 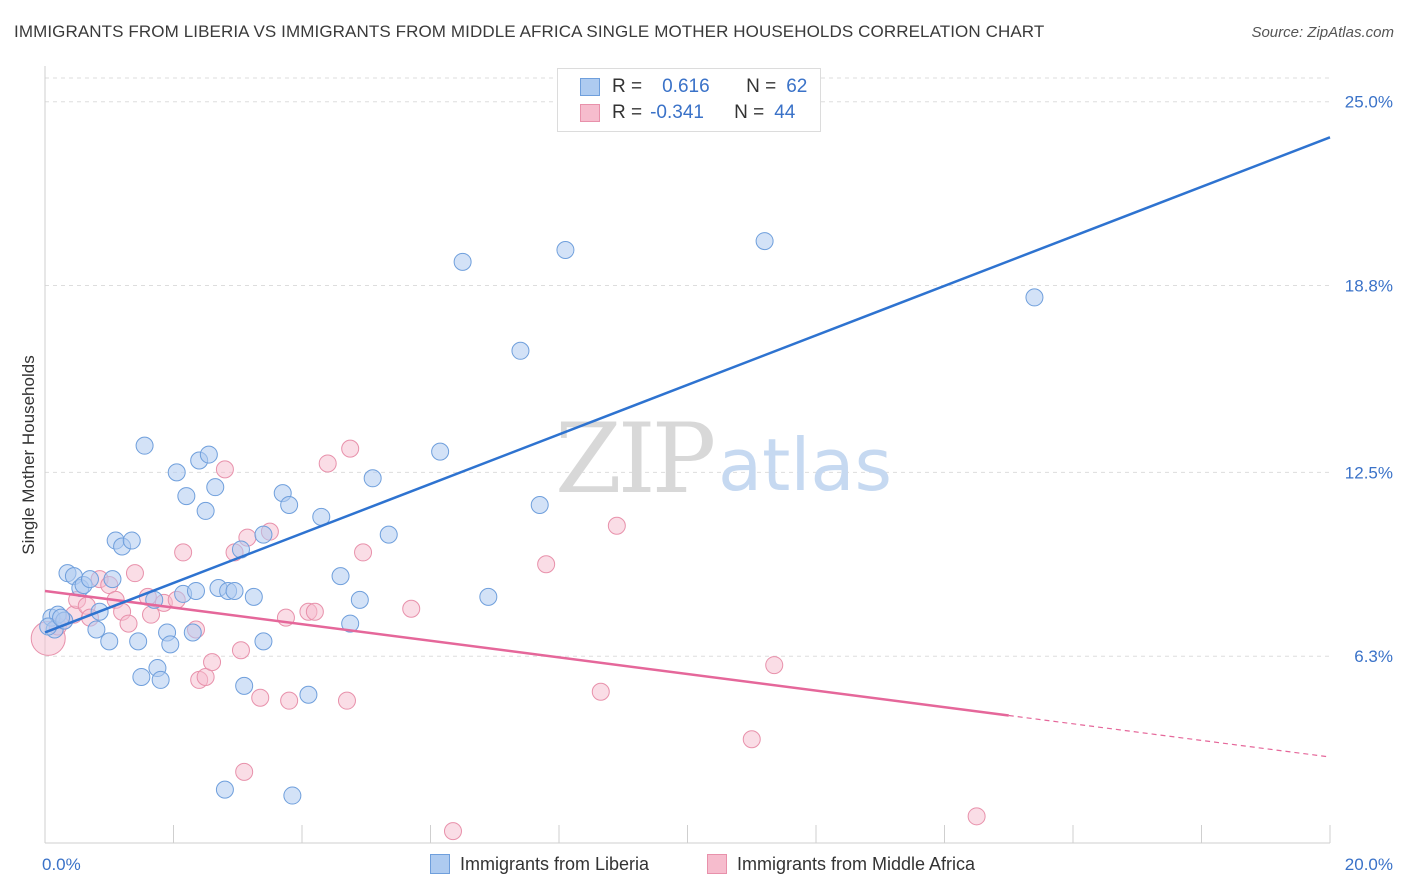 What do you see at coordinates (61, 864) in the screenshot?
I see `x-tick-label: 0.0%` at bounding box center [61, 864].